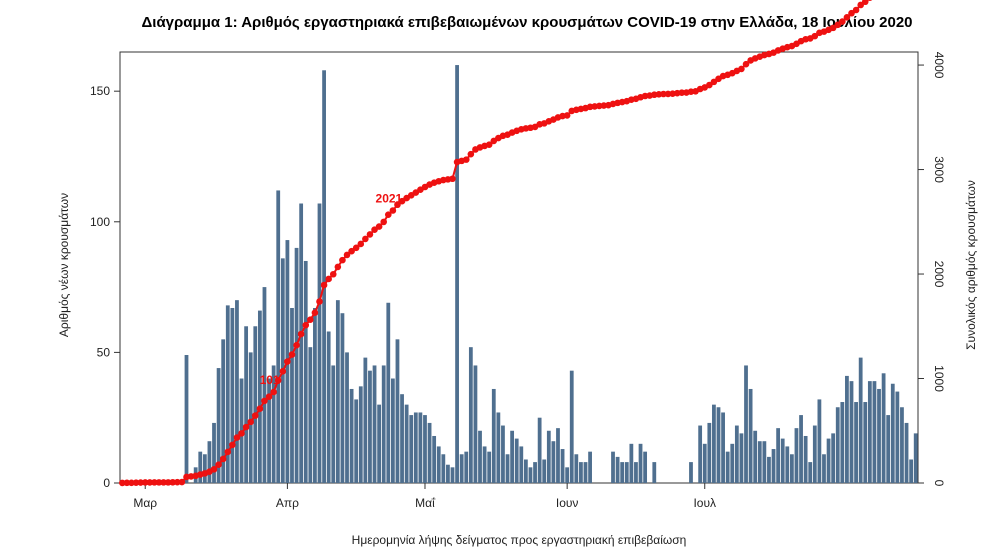 The image size is (1000, 560). Describe the element at coordinates (939, 65) in the screenshot. I see `y2-tick-label: 4000` at that location.